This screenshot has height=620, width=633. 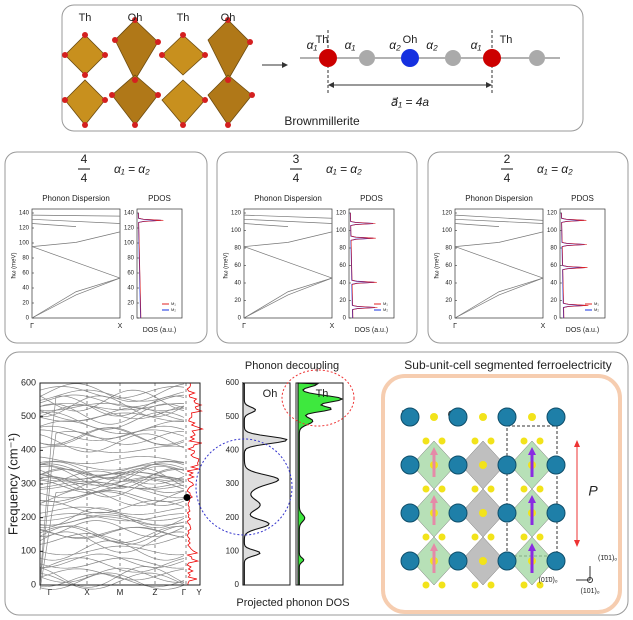 I want to click on y-tick-label: 500, so click(x=28, y=416).